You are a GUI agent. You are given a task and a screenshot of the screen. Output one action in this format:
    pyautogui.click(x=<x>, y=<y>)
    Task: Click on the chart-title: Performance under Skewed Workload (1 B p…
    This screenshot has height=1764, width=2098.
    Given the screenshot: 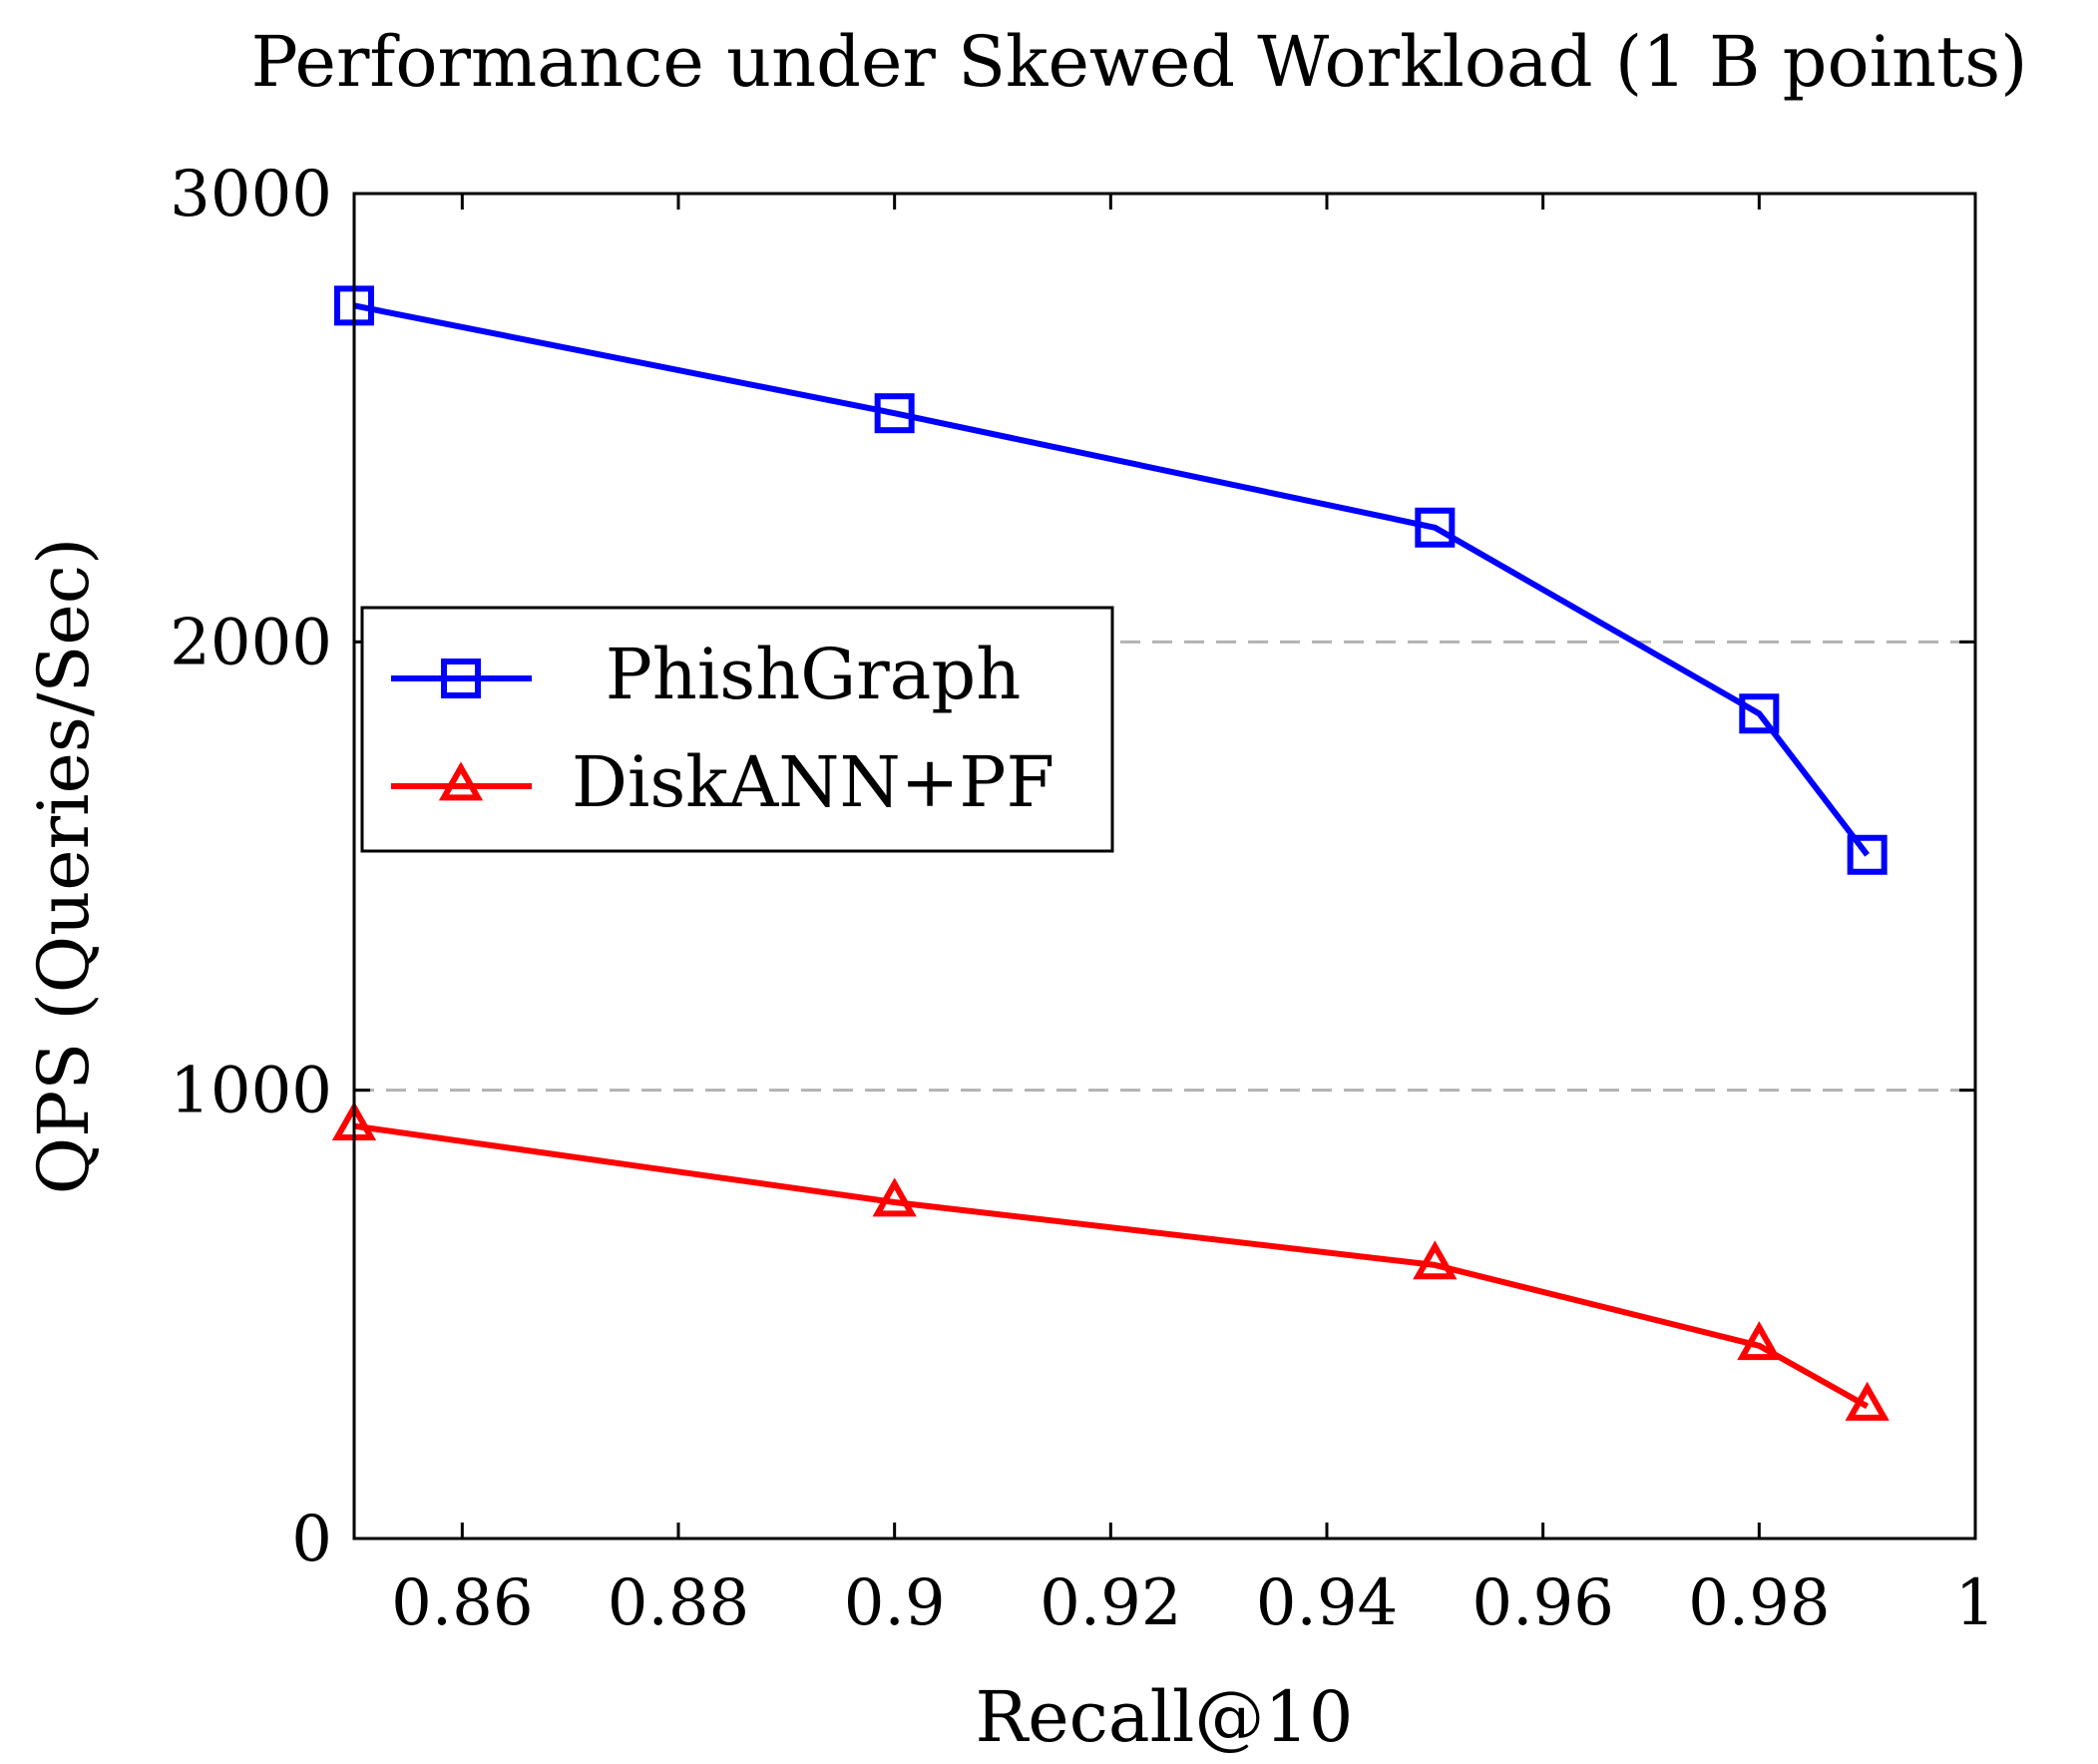 What is the action you would take?
    pyautogui.click(x=1139, y=62)
    